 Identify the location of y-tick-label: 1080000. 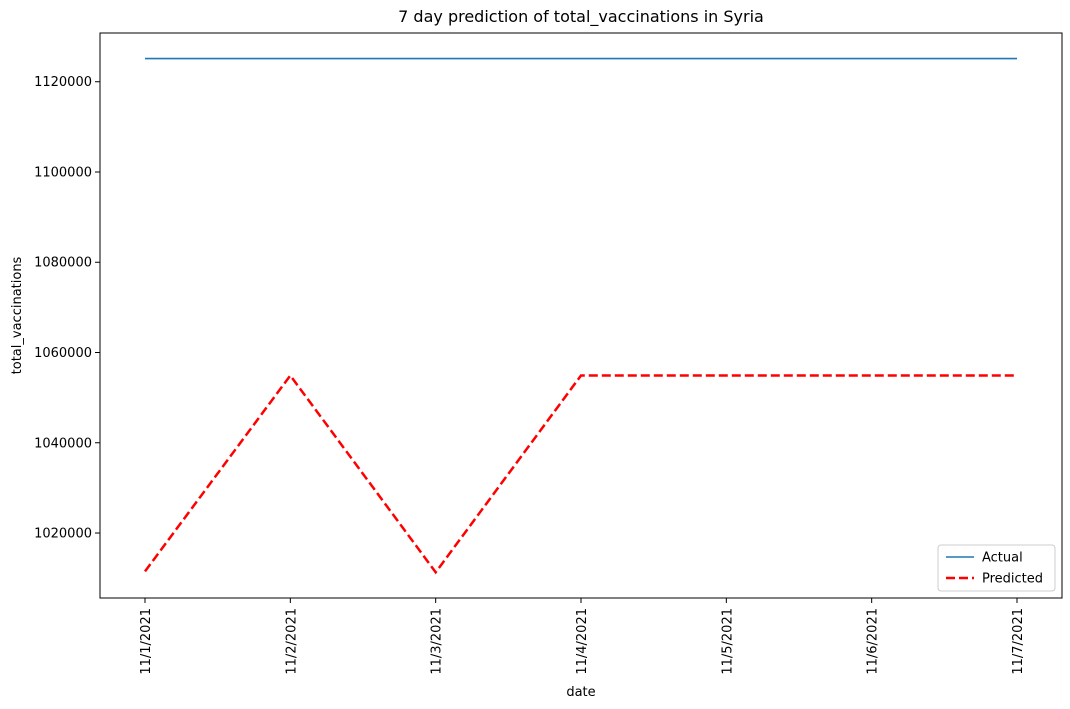
(63, 263).